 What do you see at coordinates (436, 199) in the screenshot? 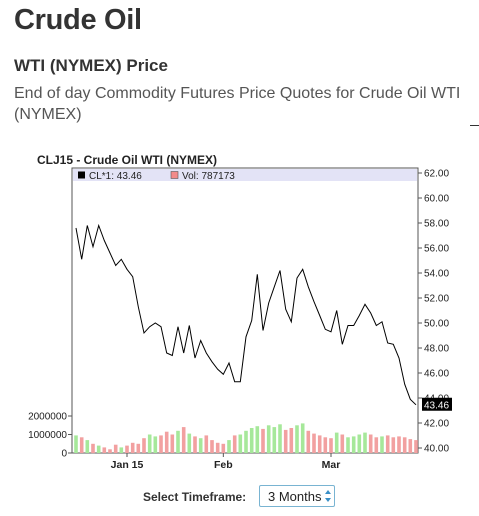
I see `price-tick-label: 60.00` at bounding box center [436, 199].